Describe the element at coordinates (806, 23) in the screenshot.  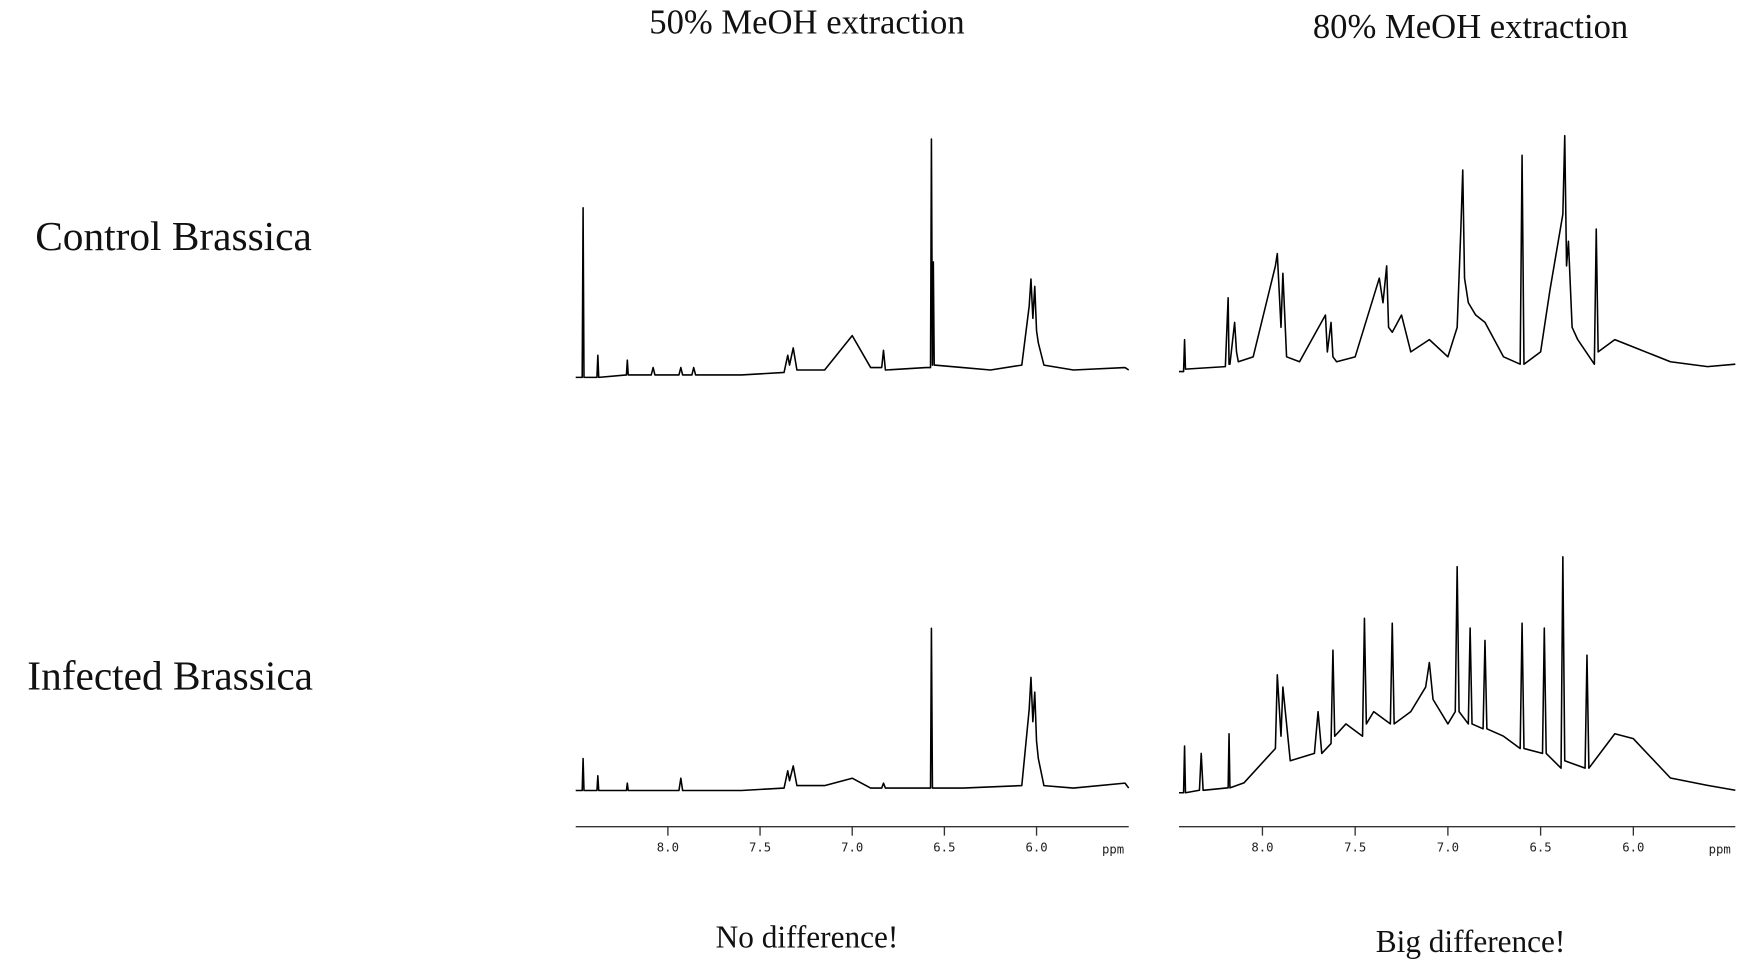
I see `column-title: 50% MeOH extraction` at that location.